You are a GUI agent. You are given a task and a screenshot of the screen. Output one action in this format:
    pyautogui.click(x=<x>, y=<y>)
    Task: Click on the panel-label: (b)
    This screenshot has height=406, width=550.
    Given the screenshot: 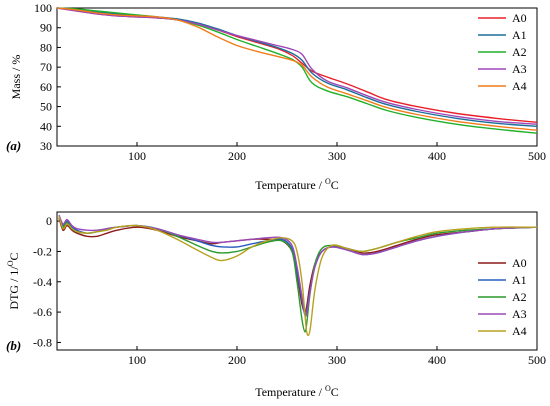 What is the action you would take?
    pyautogui.click(x=13, y=345)
    